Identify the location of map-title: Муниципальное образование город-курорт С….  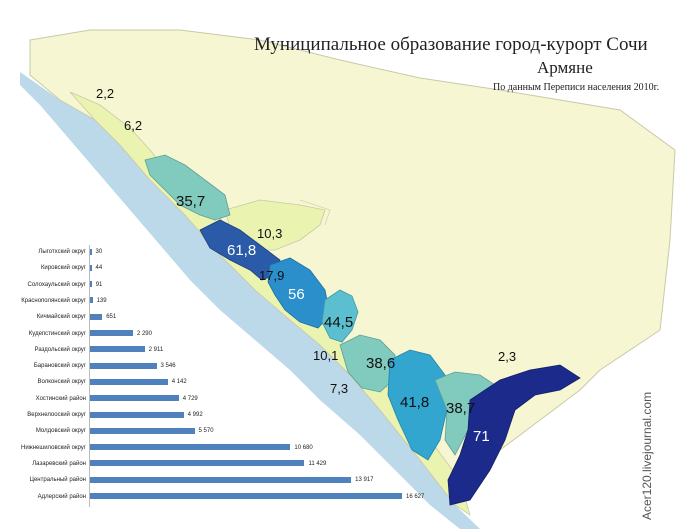
(451, 44).